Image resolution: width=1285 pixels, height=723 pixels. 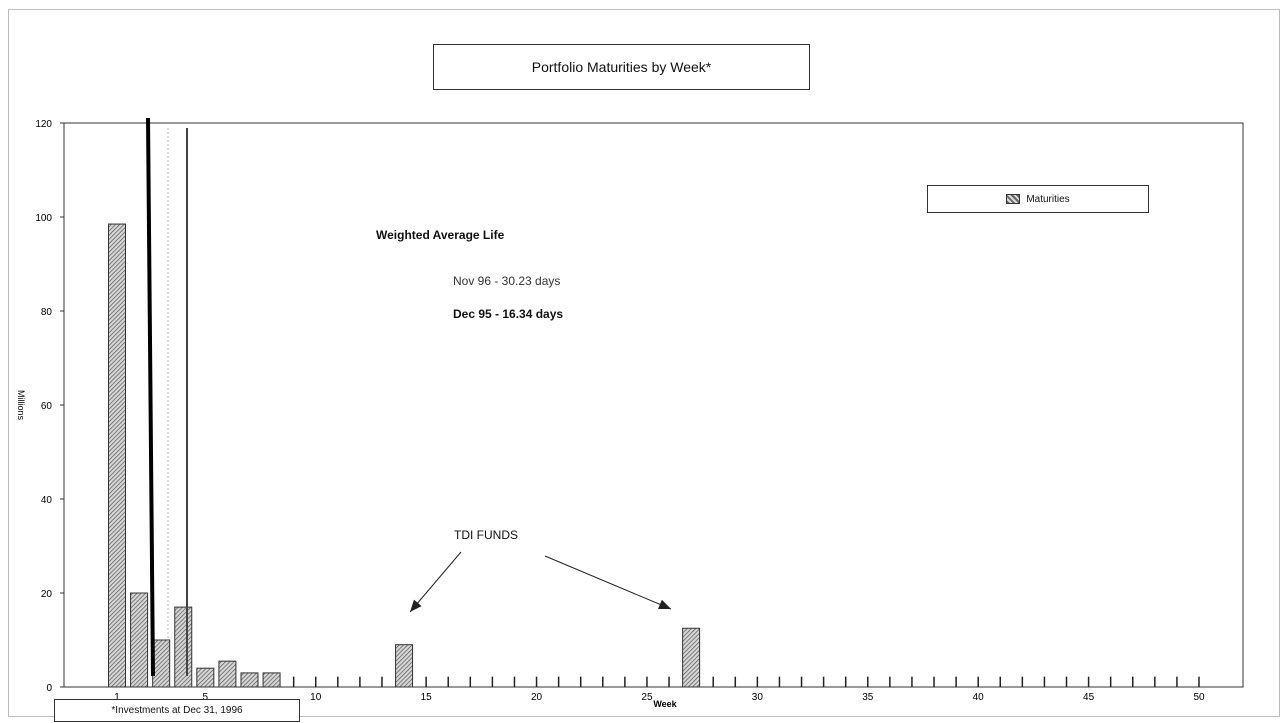 What do you see at coordinates (868, 697) in the screenshot?
I see `x-tick-label: 35` at bounding box center [868, 697].